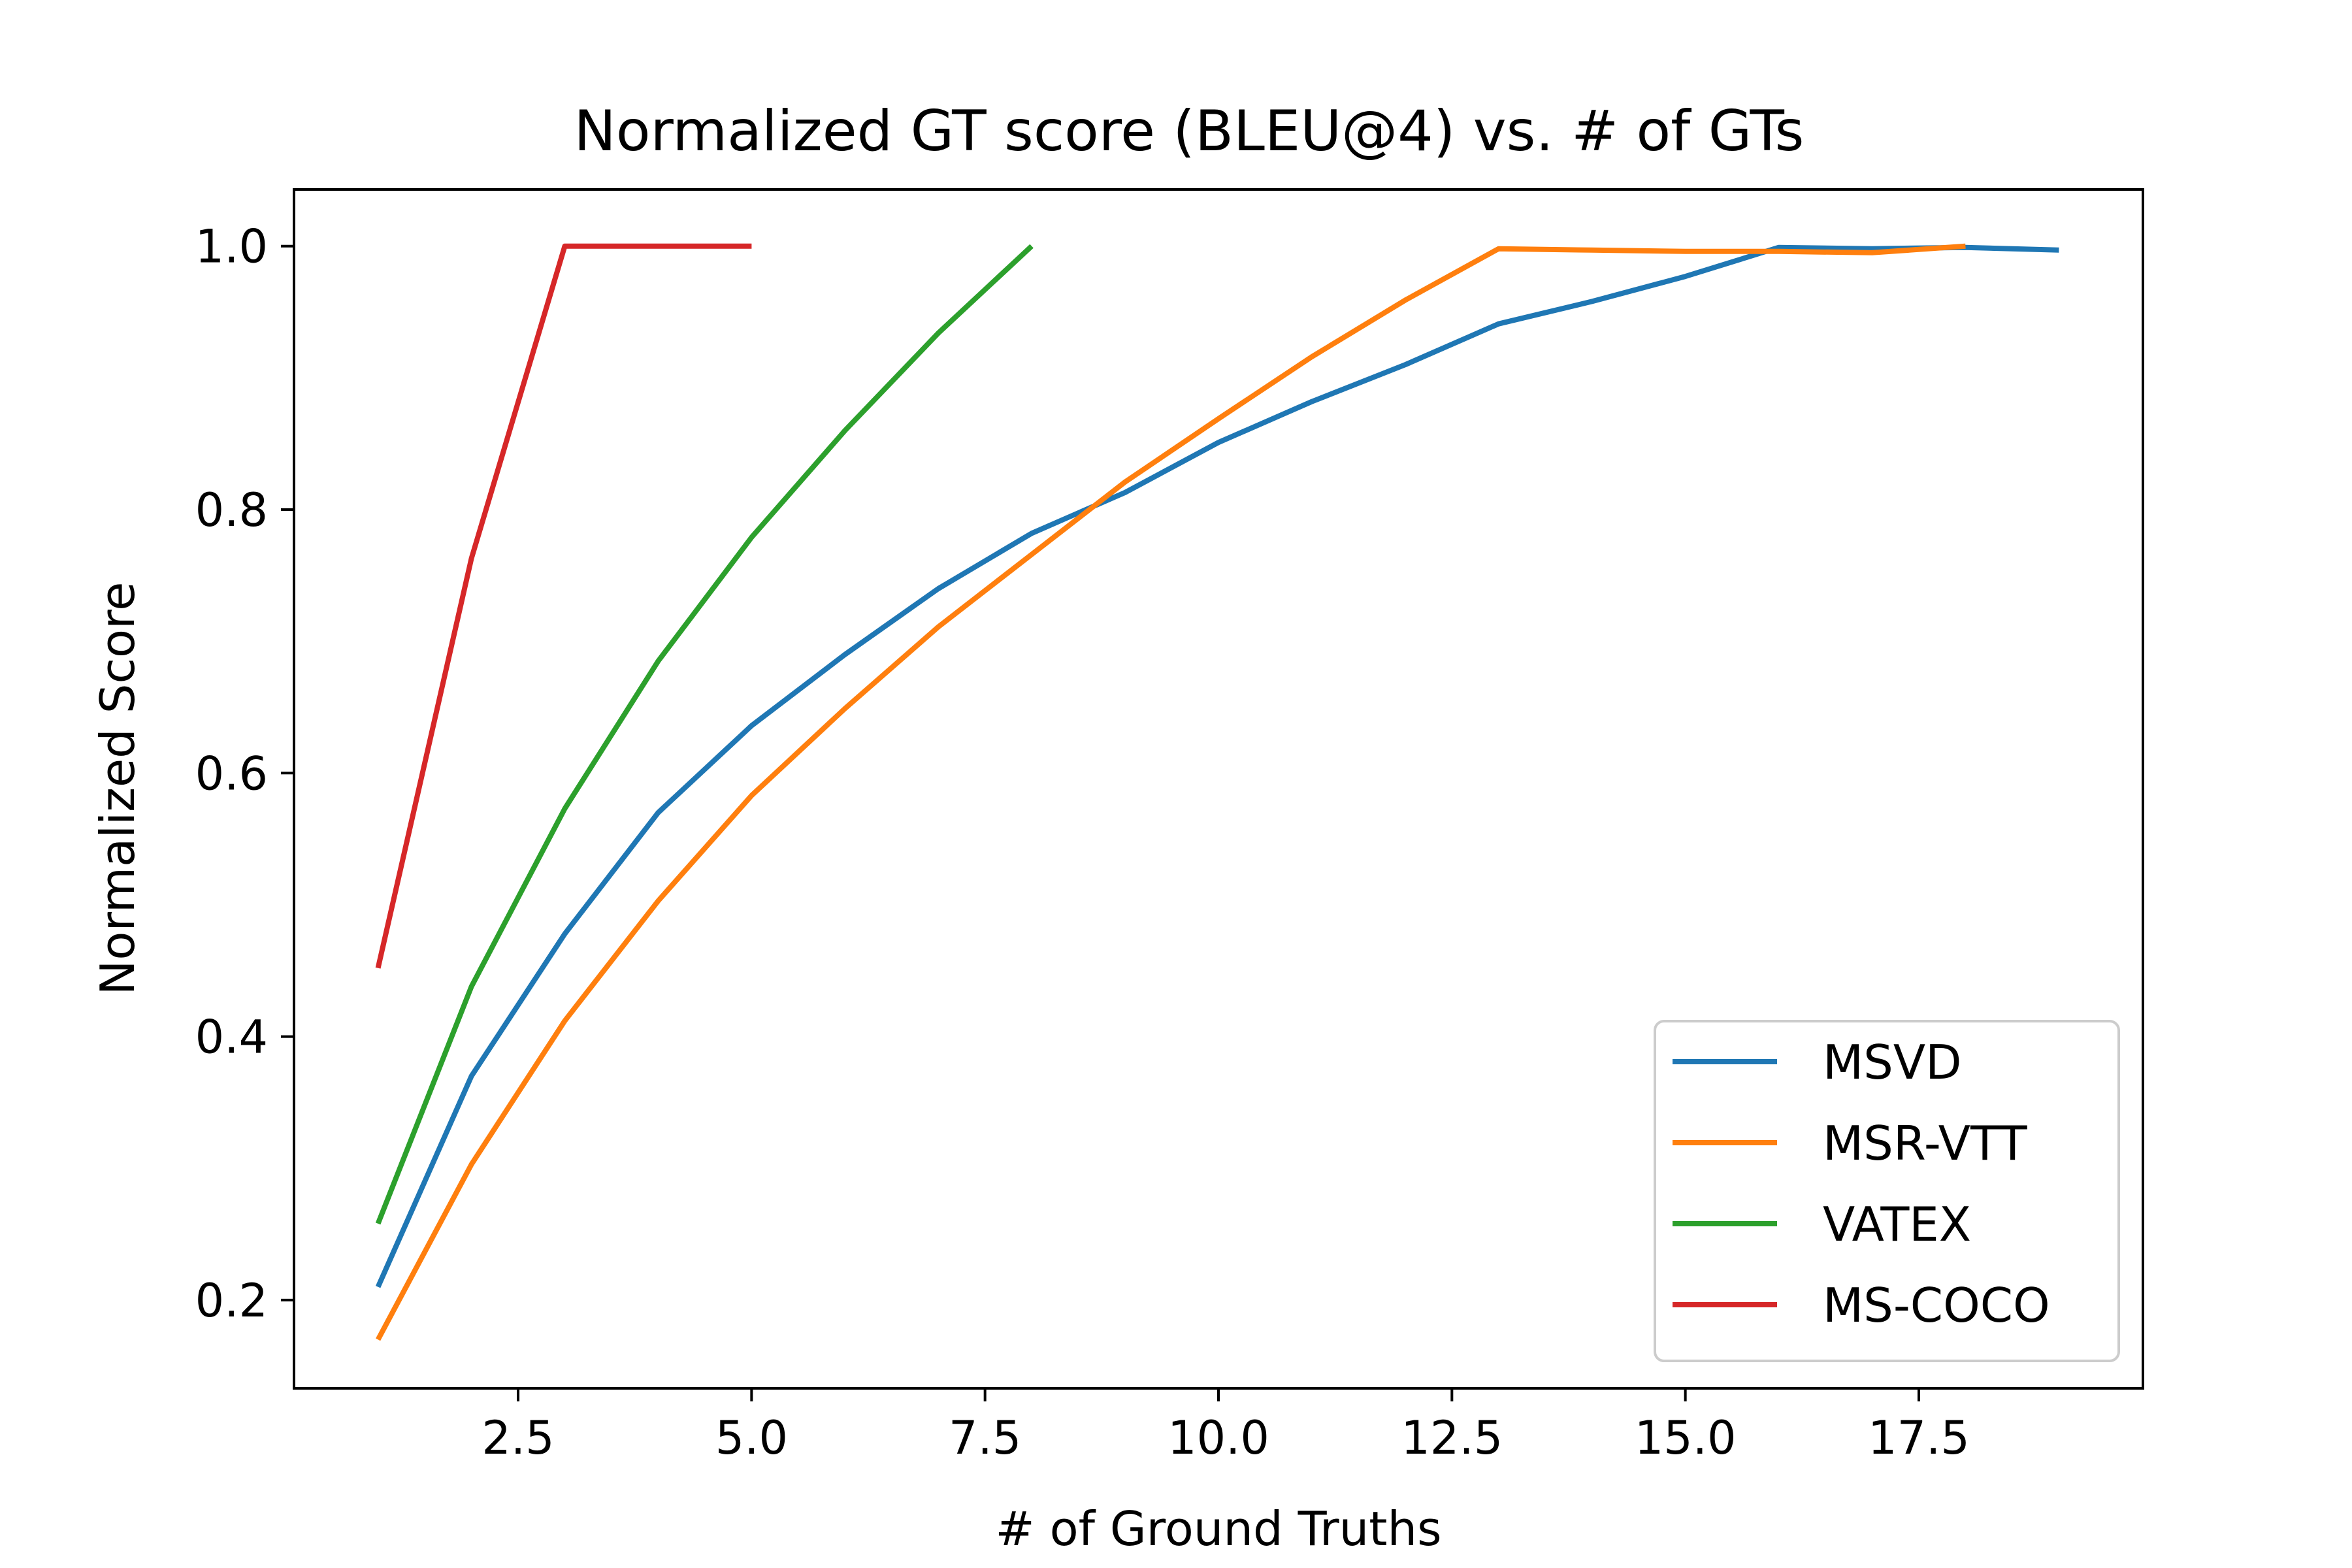  Describe the element at coordinates (751, 1438) in the screenshot. I see `x-tick-label: 5.0` at that location.